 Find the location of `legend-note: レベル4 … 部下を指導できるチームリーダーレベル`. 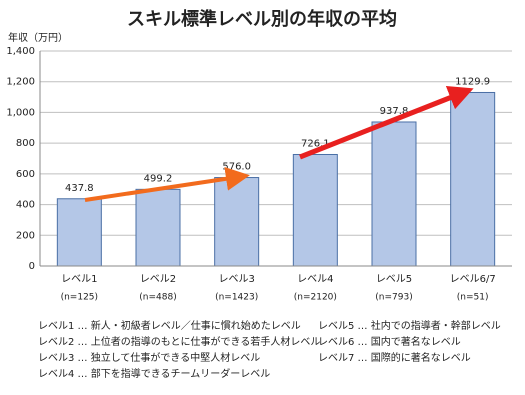

legend-note: レベル4 … 部下を指導できるチームリーダーレベル is located at coordinates (154, 373).